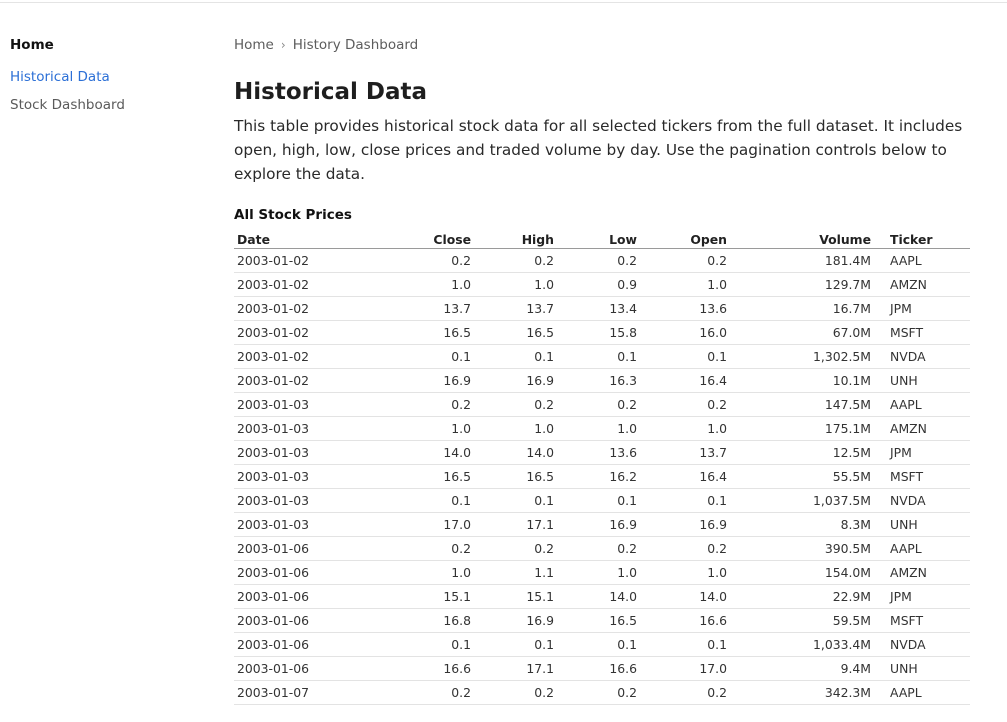 This screenshot has height=722, width=1007. Describe the element at coordinates (602, 428) in the screenshot. I see `table-row: 2003-01-03 1.0 1.0 1.0 1.0 175.1M AMZN` at that location.